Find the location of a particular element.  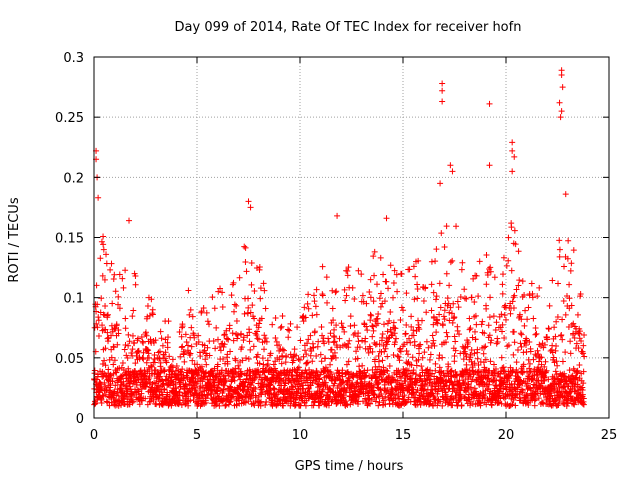

x-tick-label: 20 is located at coordinates (506, 435).